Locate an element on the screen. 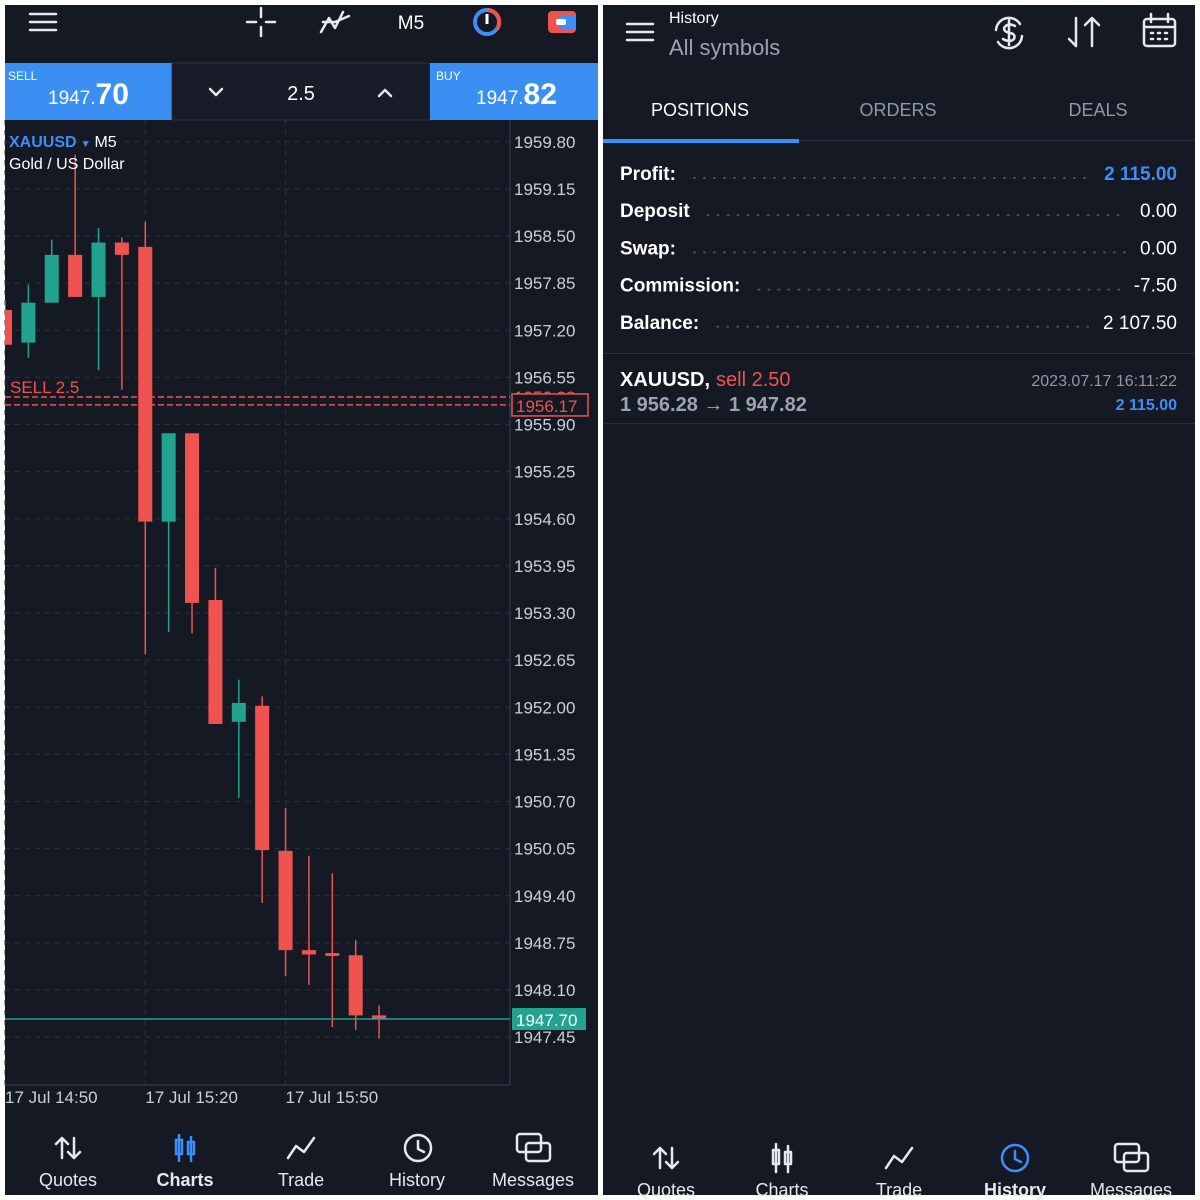  chart-symbol: XAUUSD ▼ M5 is located at coordinates (63, 142).